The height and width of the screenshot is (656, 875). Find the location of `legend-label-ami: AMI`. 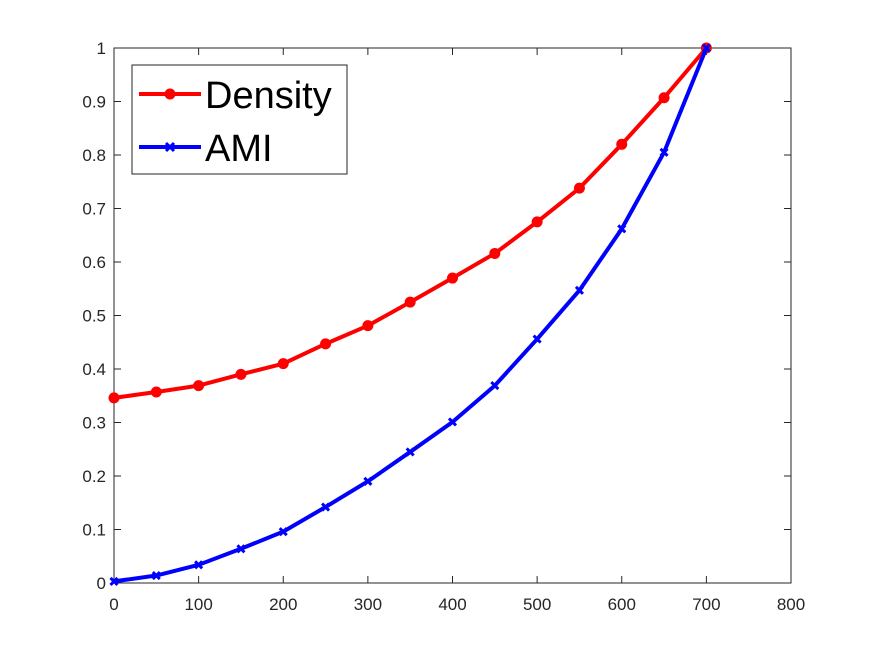

legend-label-ami: AMI is located at coordinates (239, 149).